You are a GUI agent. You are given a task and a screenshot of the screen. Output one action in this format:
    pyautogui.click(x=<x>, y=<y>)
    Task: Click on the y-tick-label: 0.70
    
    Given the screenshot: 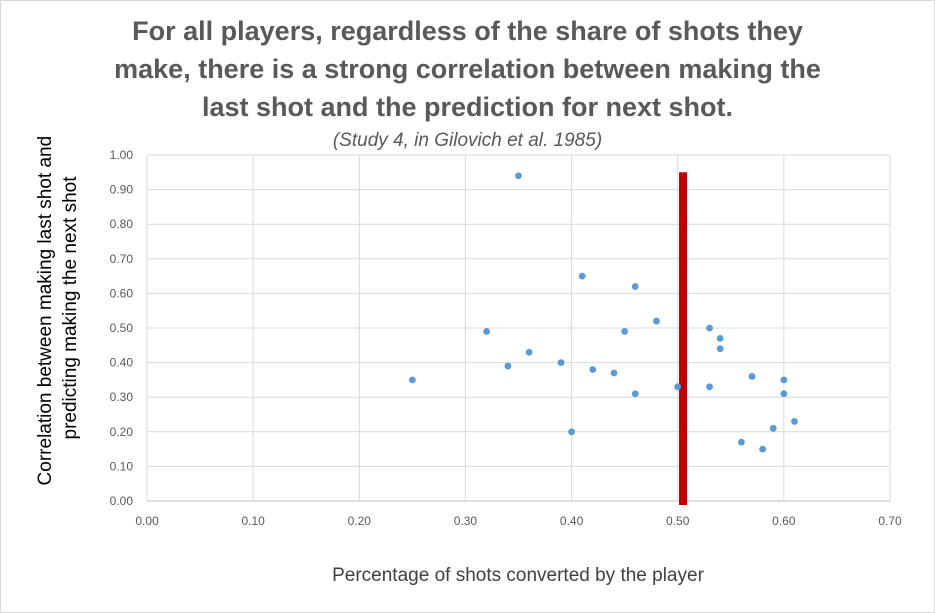 What is the action you would take?
    pyautogui.click(x=122, y=259)
    